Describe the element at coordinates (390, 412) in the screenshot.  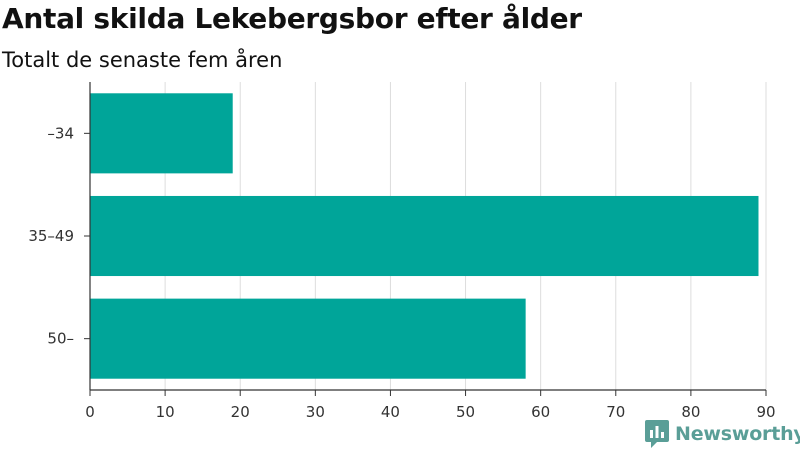
I see `x-tick-label: 40` at that location.